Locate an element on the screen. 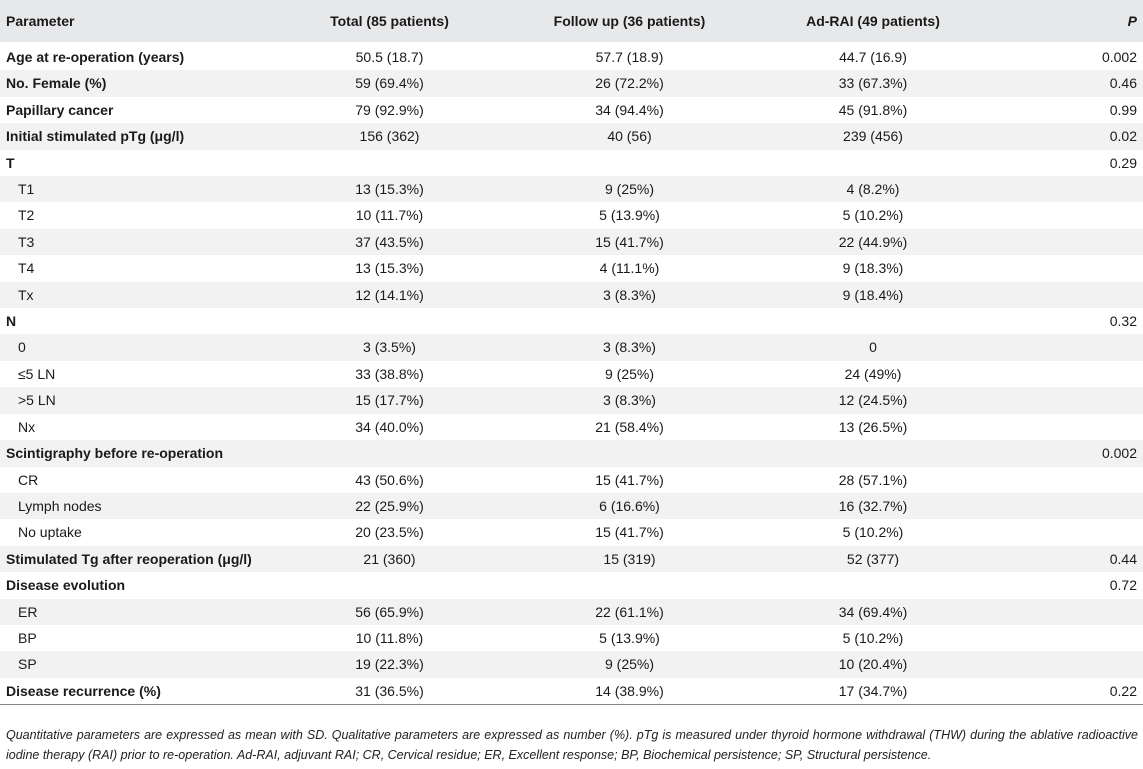  cell-ad-rai: 17 (34.7%) is located at coordinates (873, 691).